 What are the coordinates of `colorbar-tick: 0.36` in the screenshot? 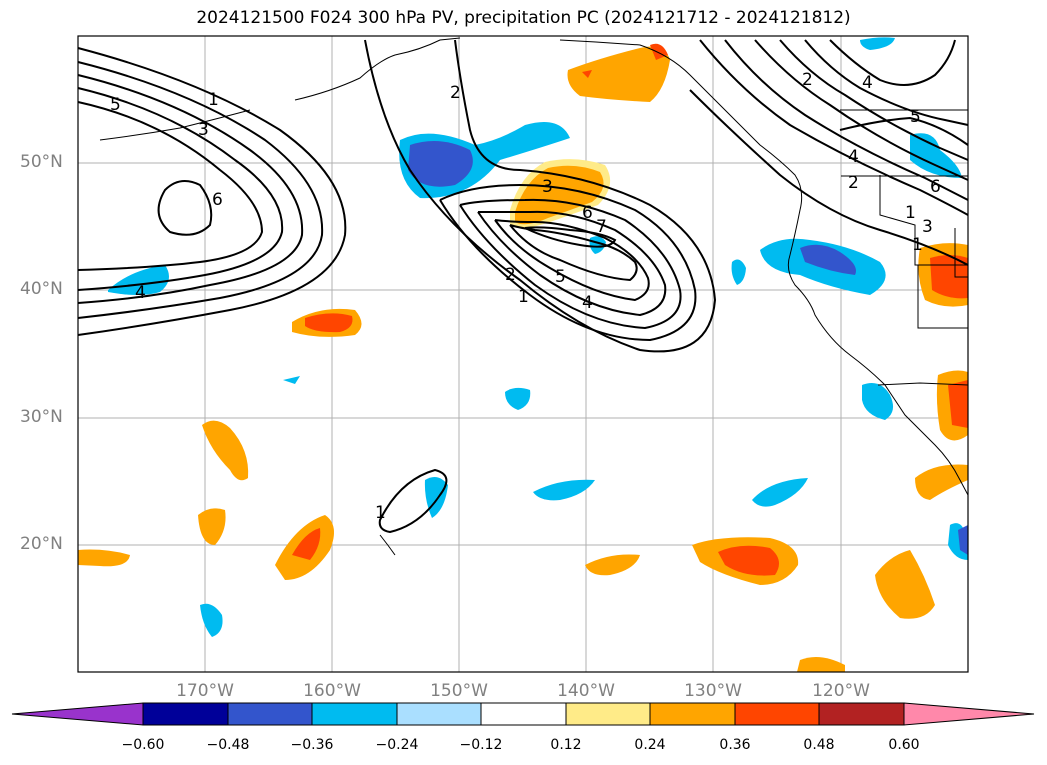 It's located at (735, 745).